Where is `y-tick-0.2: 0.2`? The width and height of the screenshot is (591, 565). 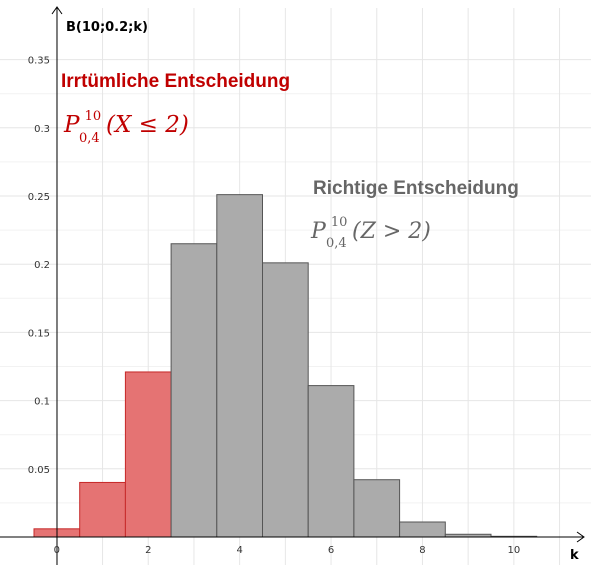 y-tick-0.2: 0.2 is located at coordinates (42, 265).